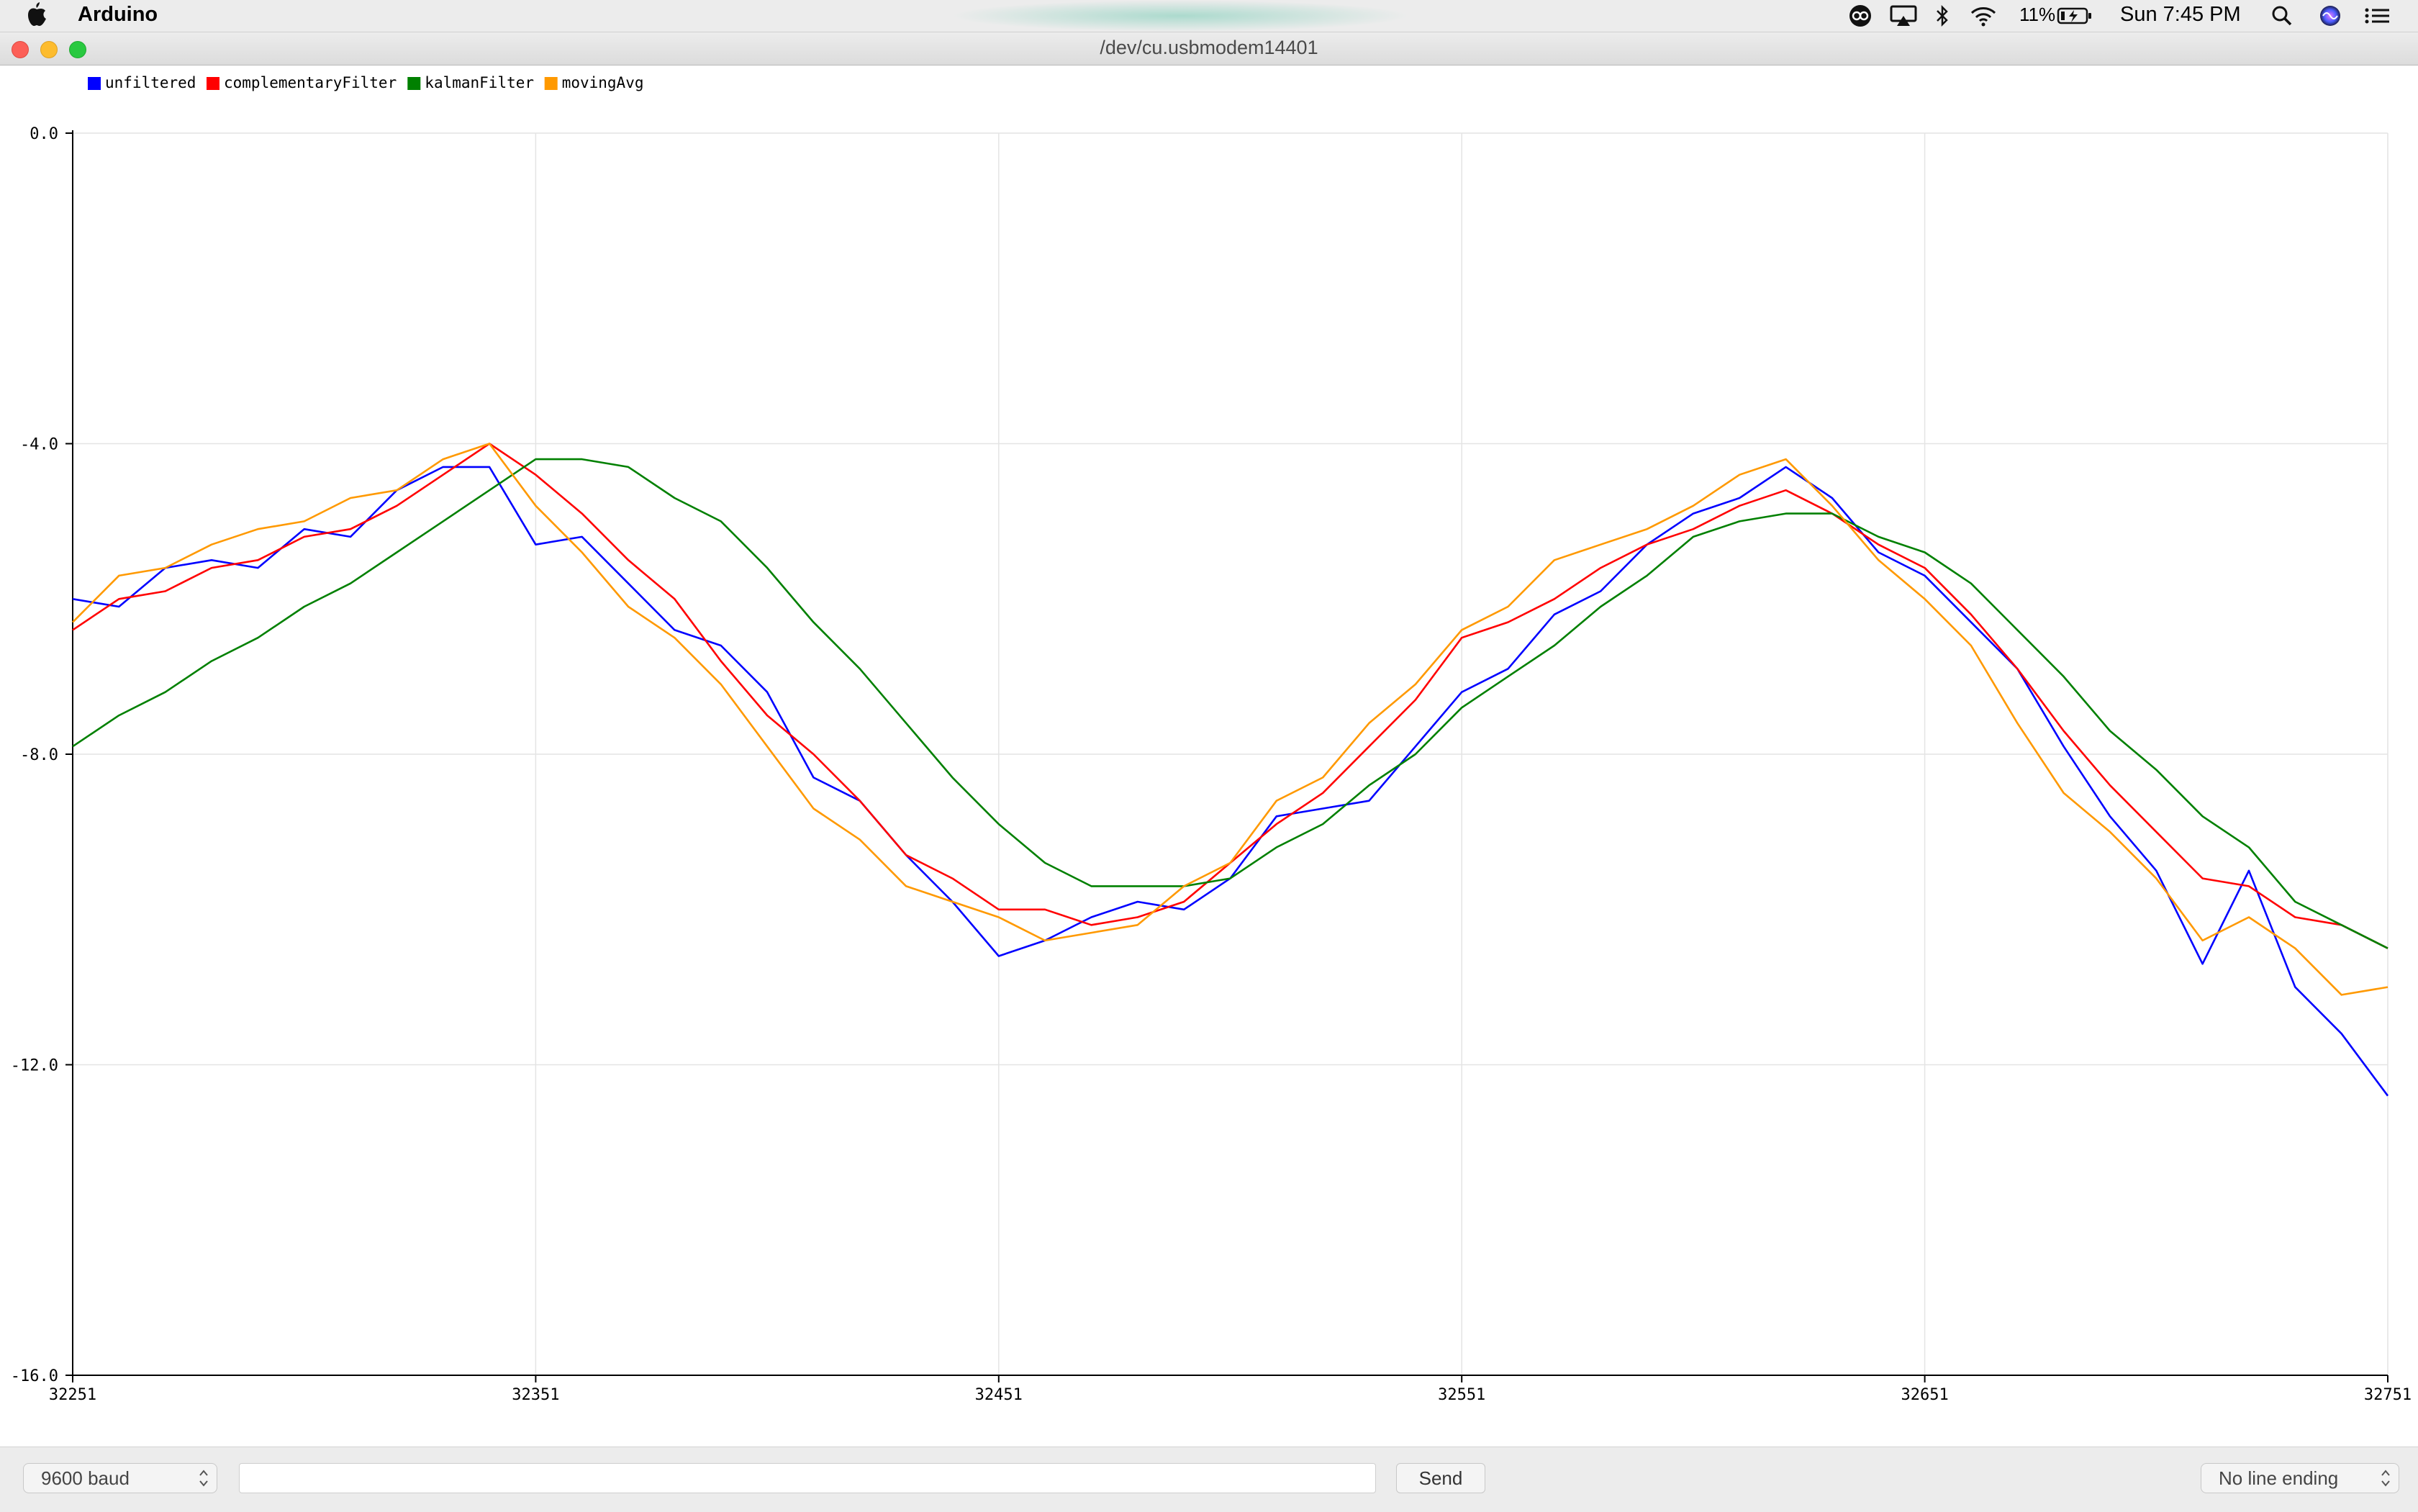 The image size is (2418, 1512). I want to click on line-ending-select: No line ending, so click(2300, 1478).